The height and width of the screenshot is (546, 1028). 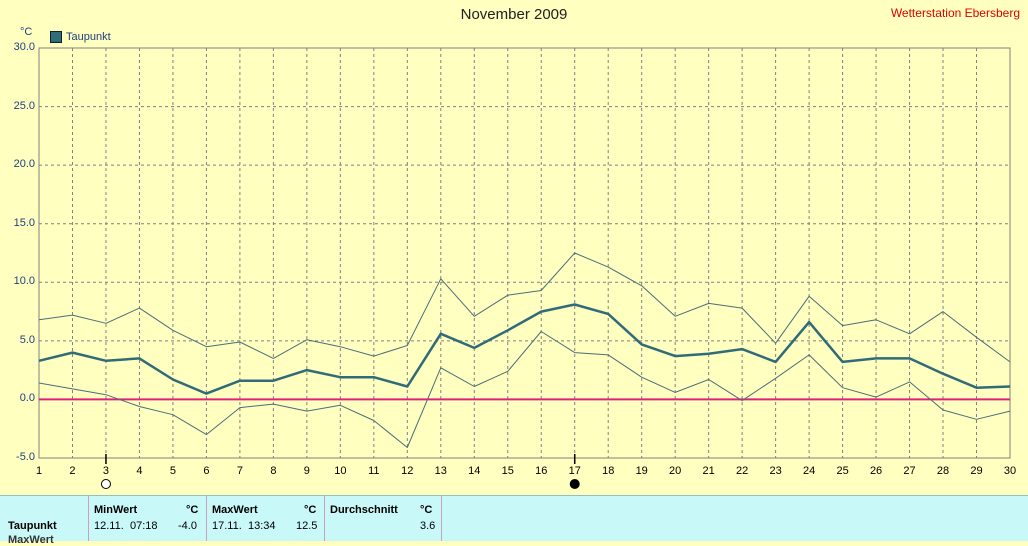 What do you see at coordinates (708, 471) in the screenshot?
I see `x-tick-label: 21` at bounding box center [708, 471].